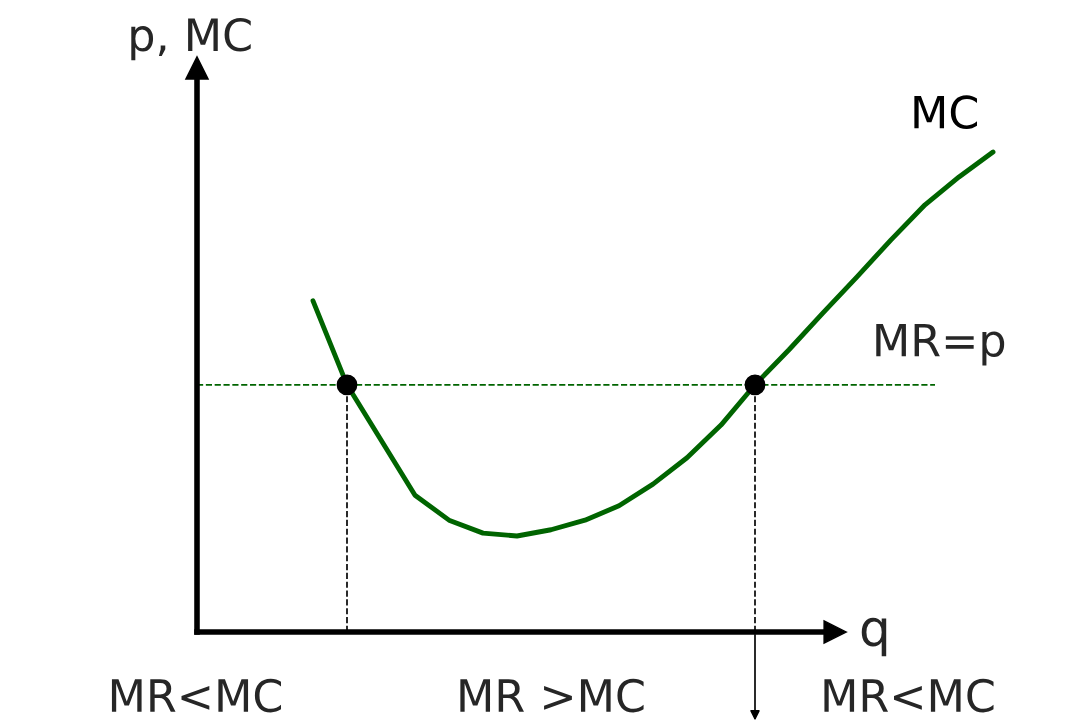 The width and height of the screenshot is (1076, 727). I want to click on text: MR >MC, so click(552, 695).